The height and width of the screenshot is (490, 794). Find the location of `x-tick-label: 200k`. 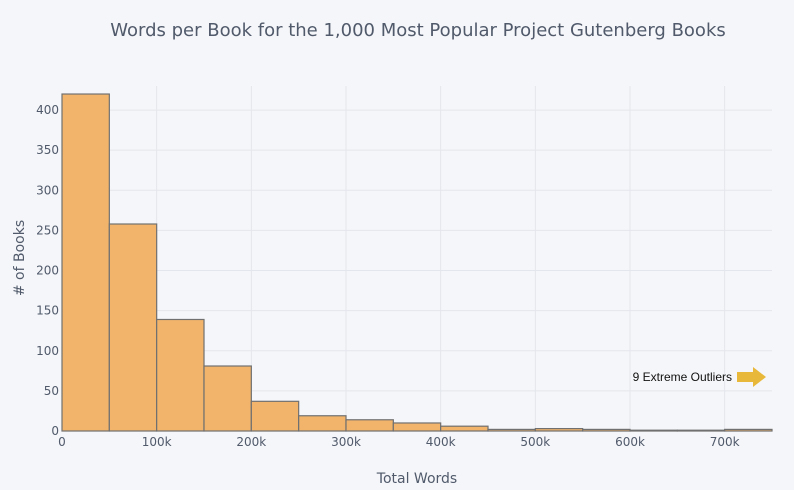

x-tick-label: 200k is located at coordinates (251, 442).